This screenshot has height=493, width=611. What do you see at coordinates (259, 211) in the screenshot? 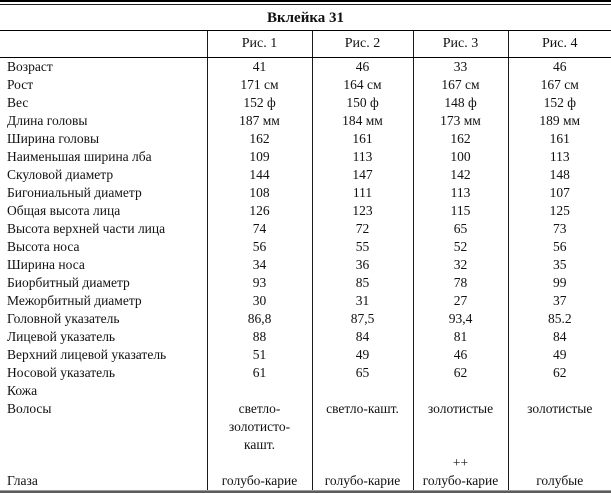
I see `cell-value: 126` at bounding box center [259, 211].